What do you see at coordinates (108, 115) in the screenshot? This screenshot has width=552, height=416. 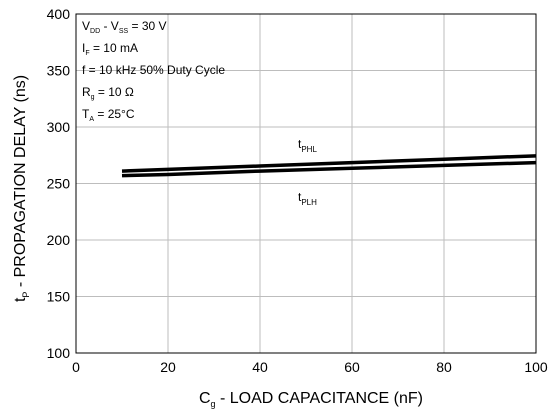 I see `condition-line: TA = 25°C` at bounding box center [108, 115].